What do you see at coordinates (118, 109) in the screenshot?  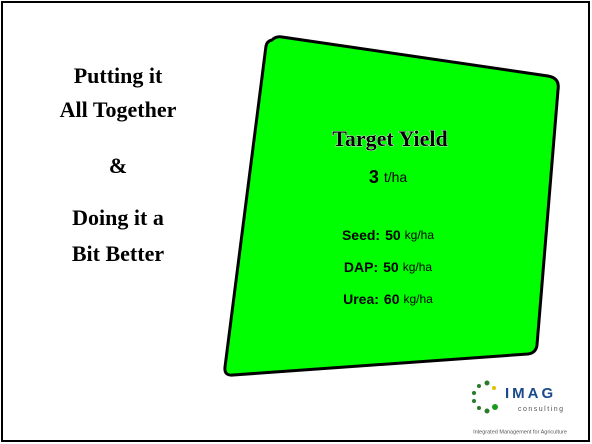 I see `heading-line: All Together` at bounding box center [118, 109].